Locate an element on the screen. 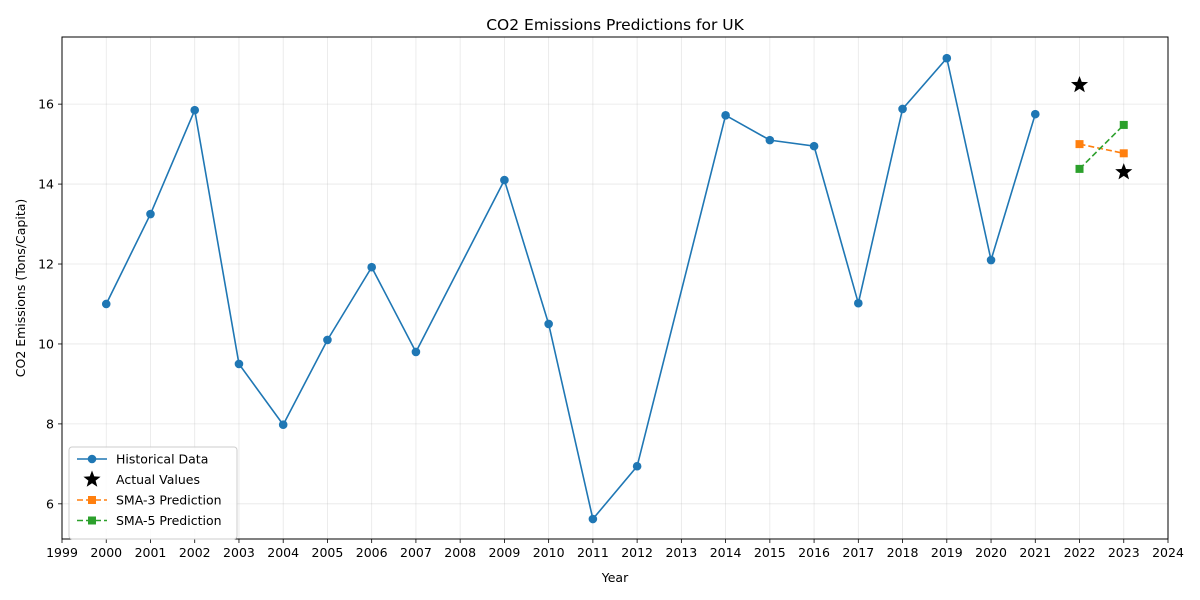 Image resolution: width=1200 pixels, height=600 pixels. legend-label: SMA-3 Prediction is located at coordinates (169, 500).